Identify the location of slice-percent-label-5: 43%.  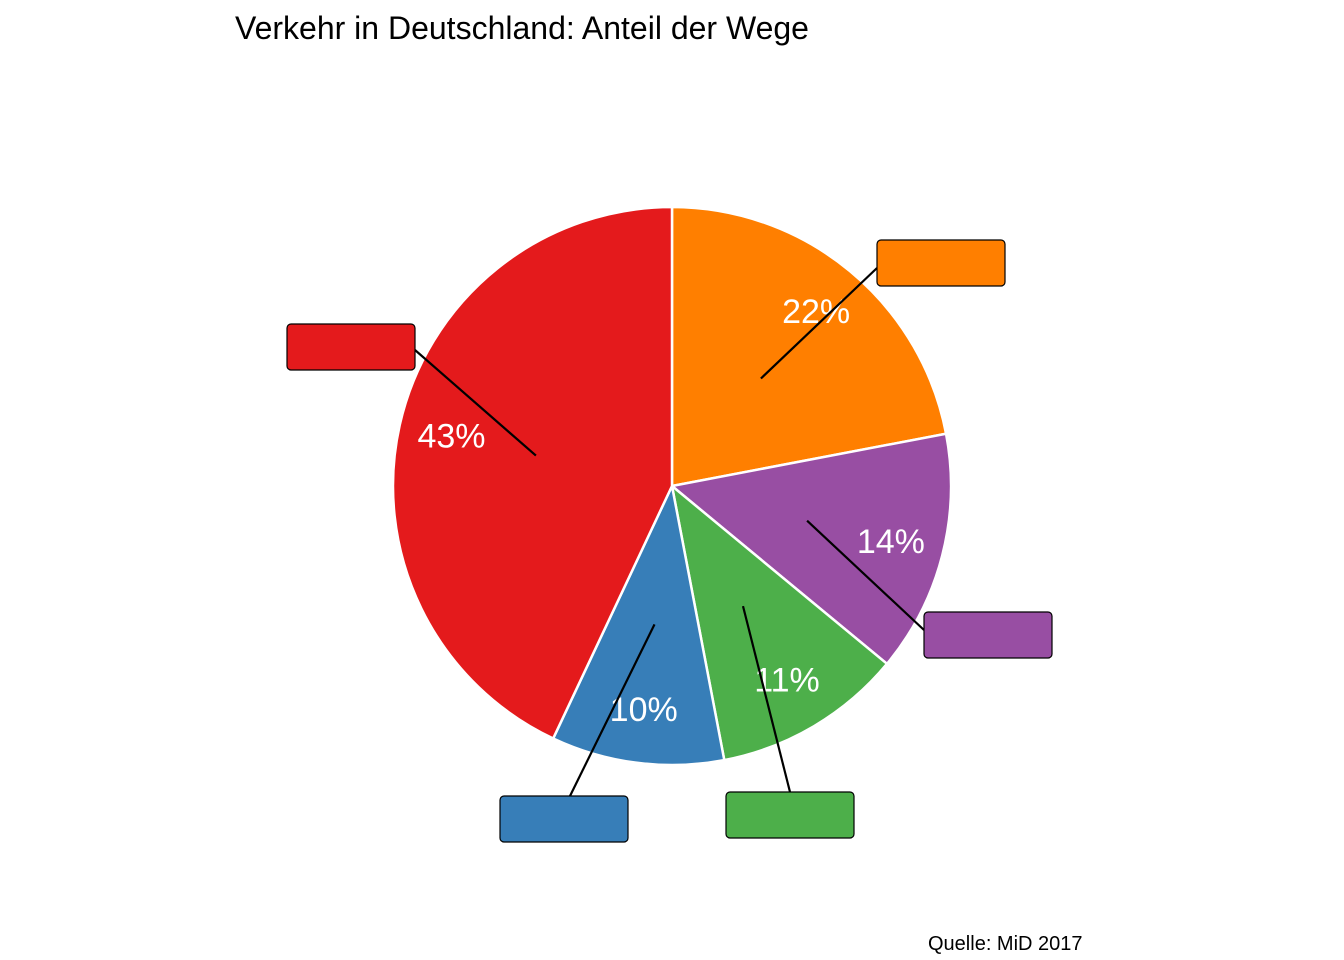
(451, 437).